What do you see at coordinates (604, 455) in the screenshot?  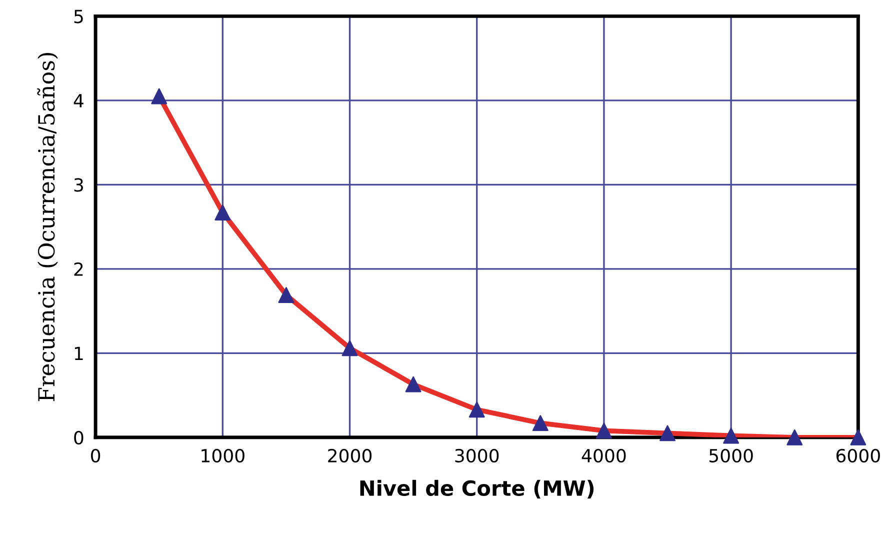 I see `x-tick-label: 4000` at bounding box center [604, 455].